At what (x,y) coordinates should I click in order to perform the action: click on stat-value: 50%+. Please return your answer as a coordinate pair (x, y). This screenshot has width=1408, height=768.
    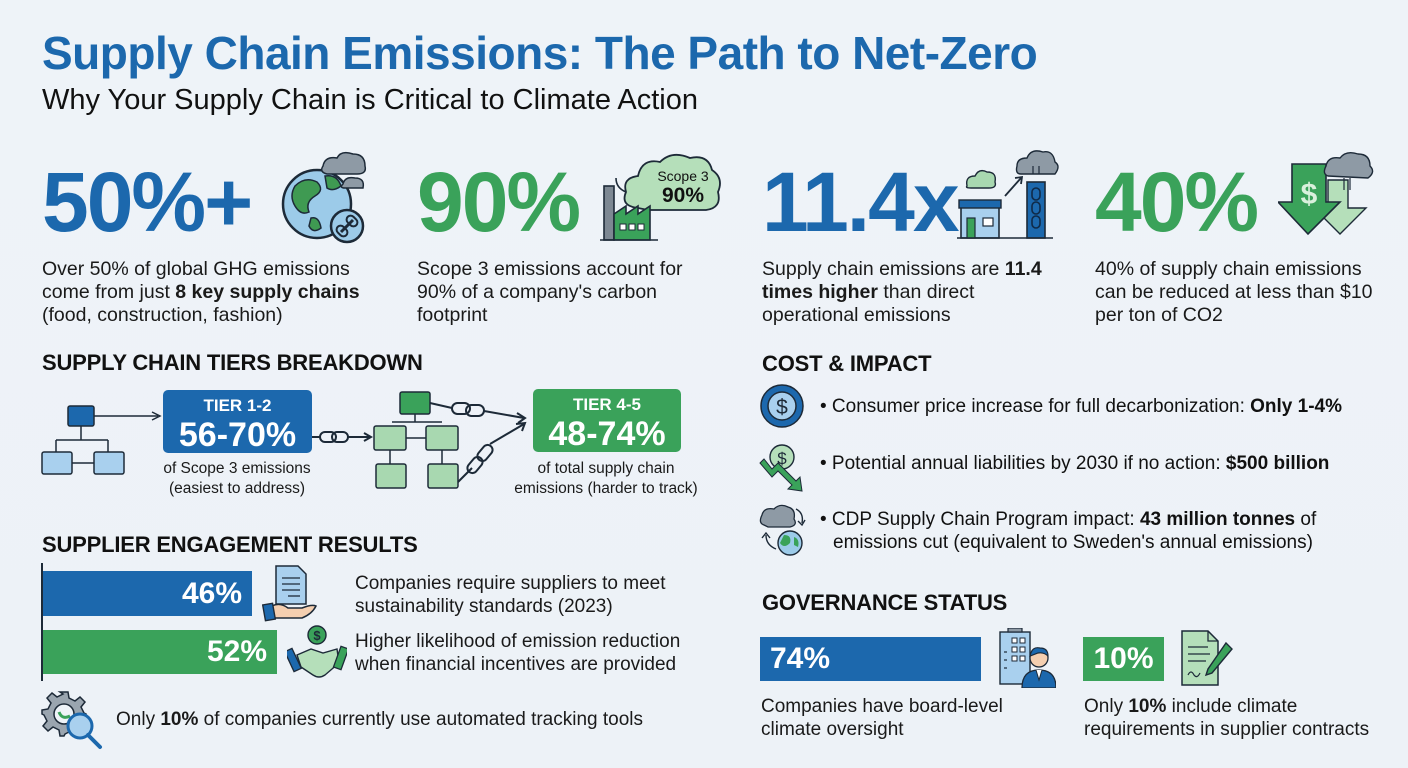
    Looking at the image, I should click on (147, 202).